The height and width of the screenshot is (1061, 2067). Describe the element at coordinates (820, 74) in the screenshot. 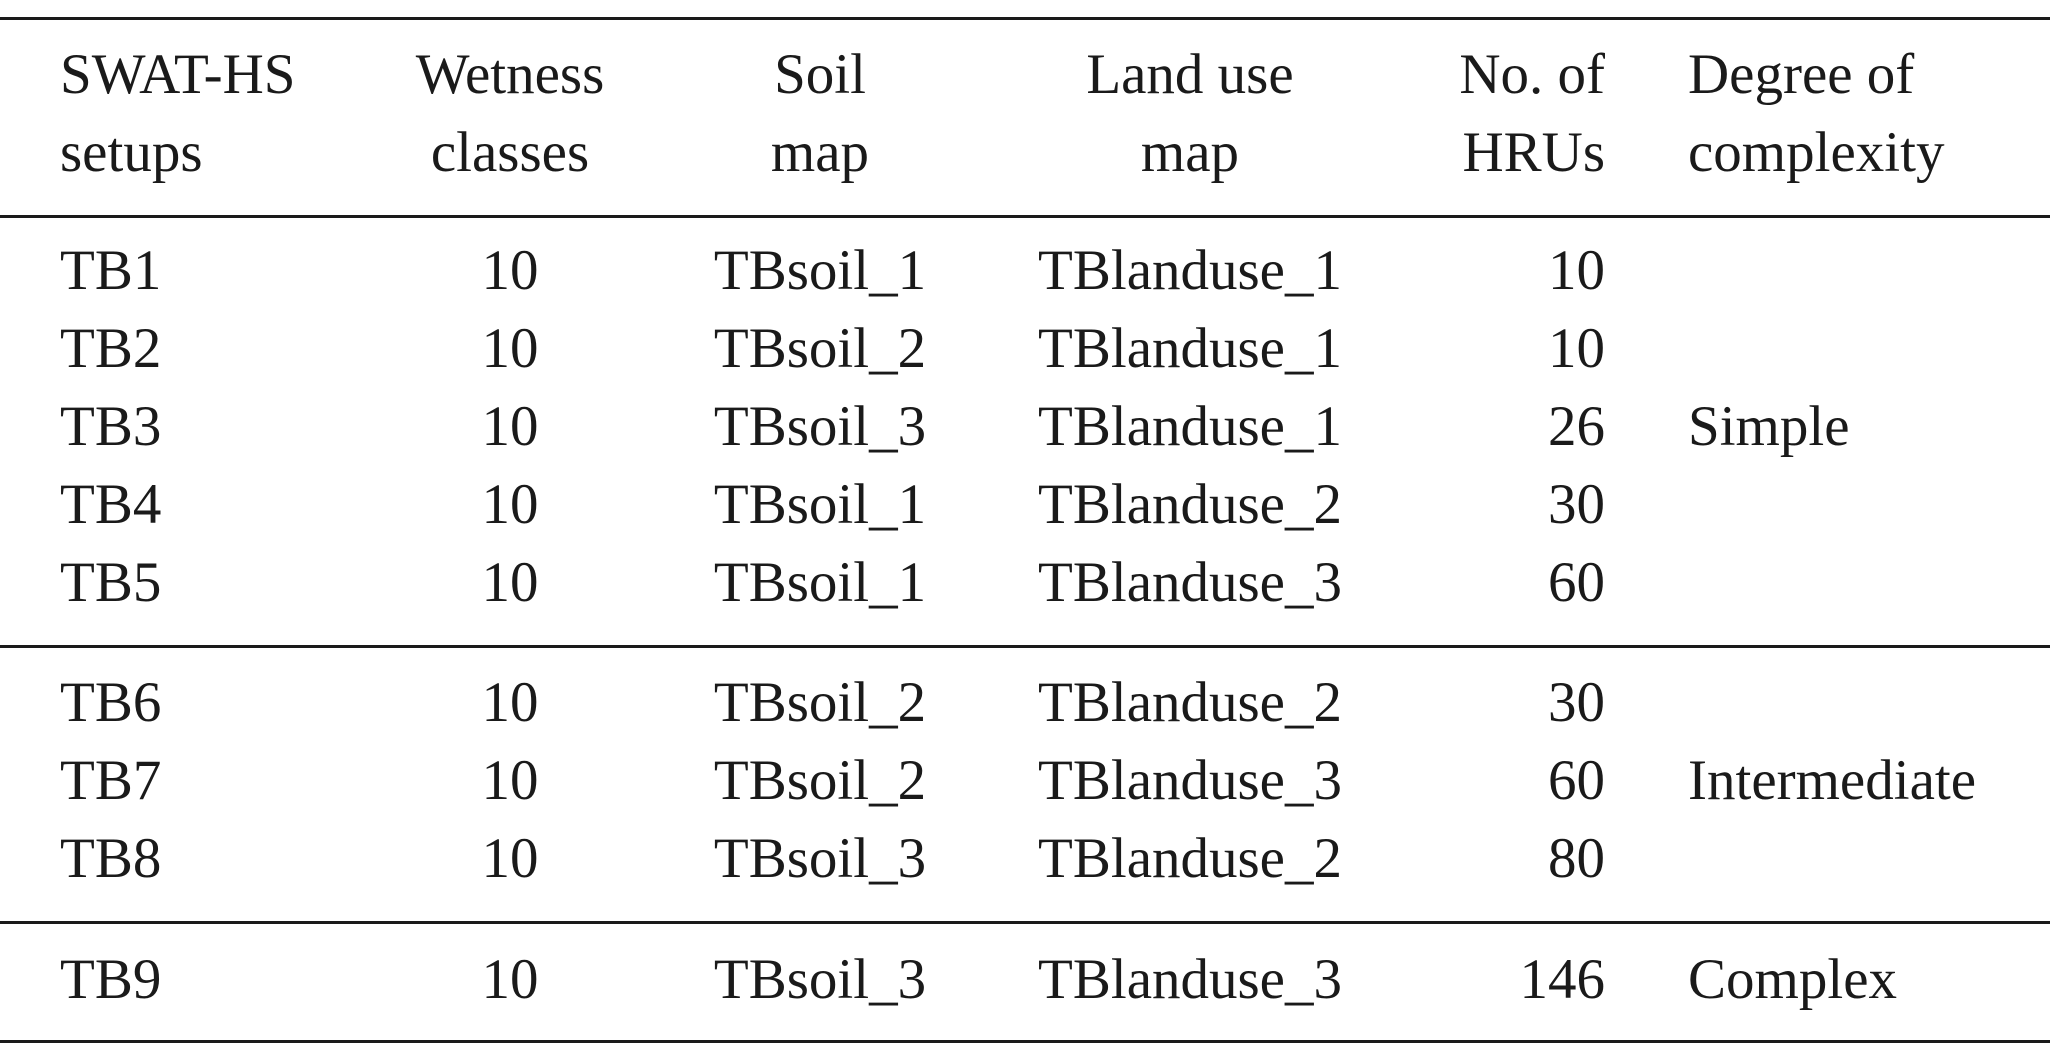

I see `header-soil-line1: Soil` at that location.